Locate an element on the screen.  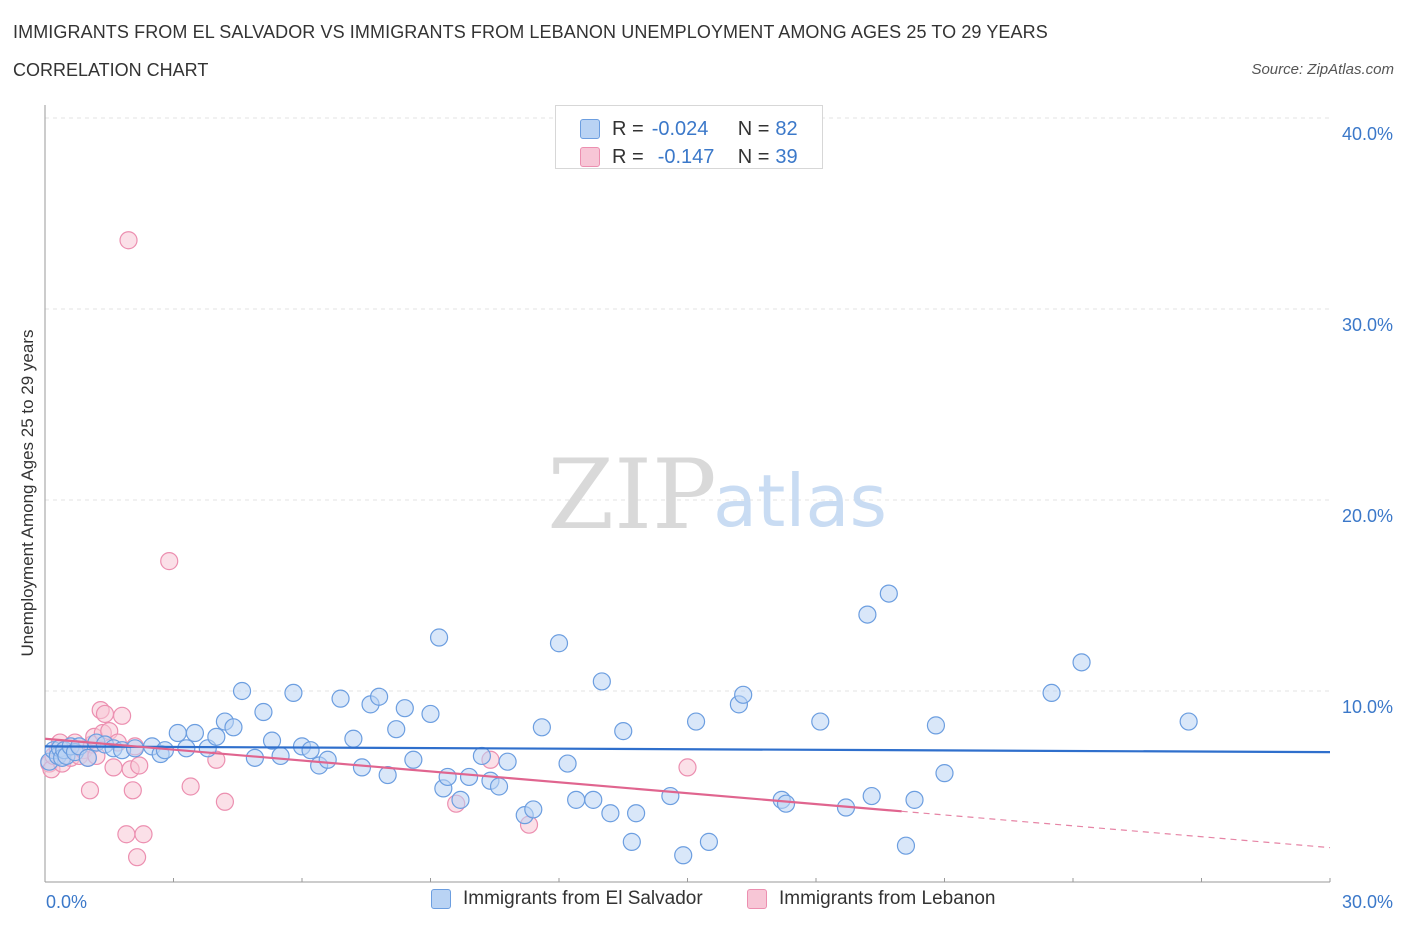
legend-row-lebanon: R = -0.147 N = 39 is located at coordinates (689, 157).